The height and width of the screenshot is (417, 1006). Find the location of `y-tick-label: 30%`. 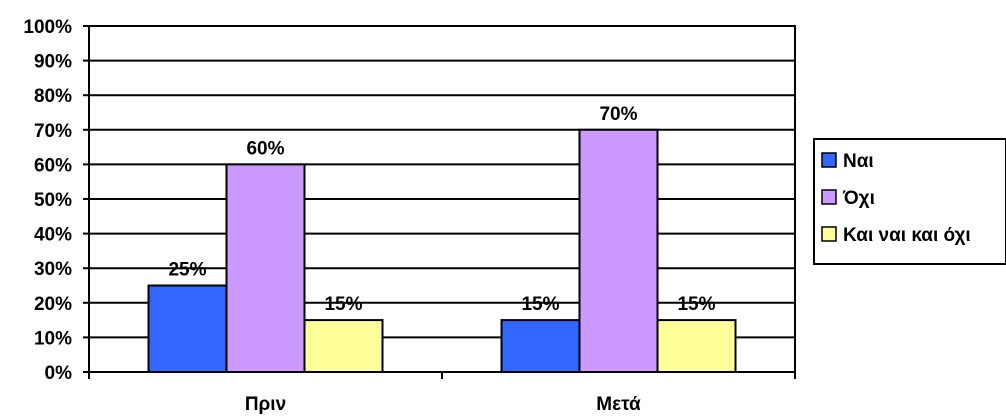

y-tick-label: 30% is located at coordinates (53, 269).